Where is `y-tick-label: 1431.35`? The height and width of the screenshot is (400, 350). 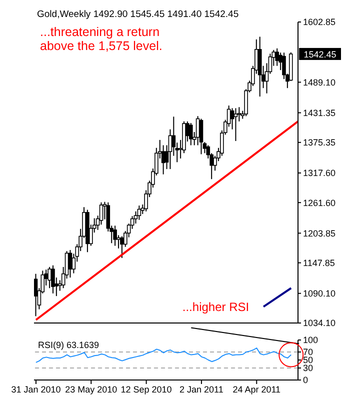
y-tick-label: 1431.35 is located at coordinates (319, 113).